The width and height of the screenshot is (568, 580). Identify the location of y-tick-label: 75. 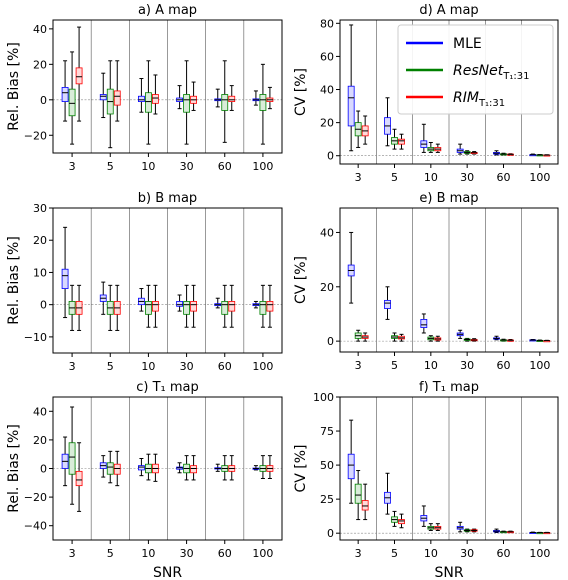
(327, 431).